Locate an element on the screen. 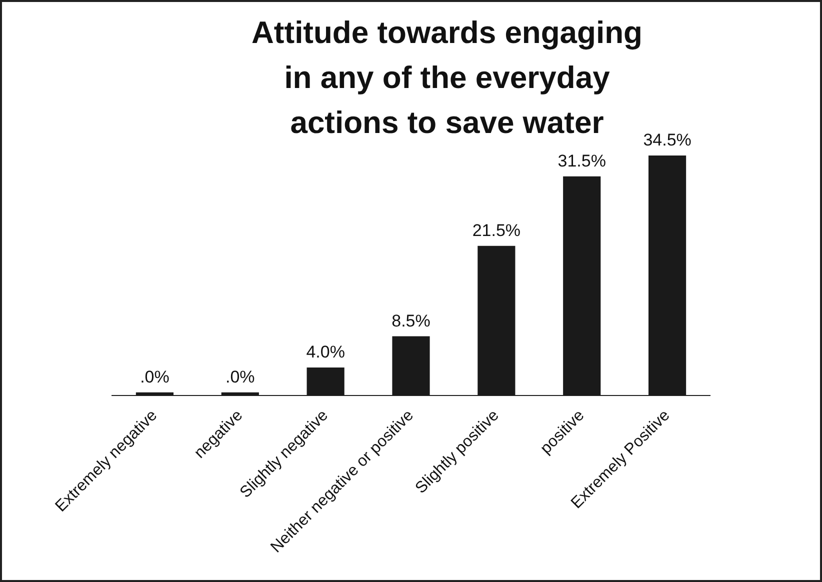 This screenshot has height=582, width=822. data-label: 8.5% is located at coordinates (411, 320).